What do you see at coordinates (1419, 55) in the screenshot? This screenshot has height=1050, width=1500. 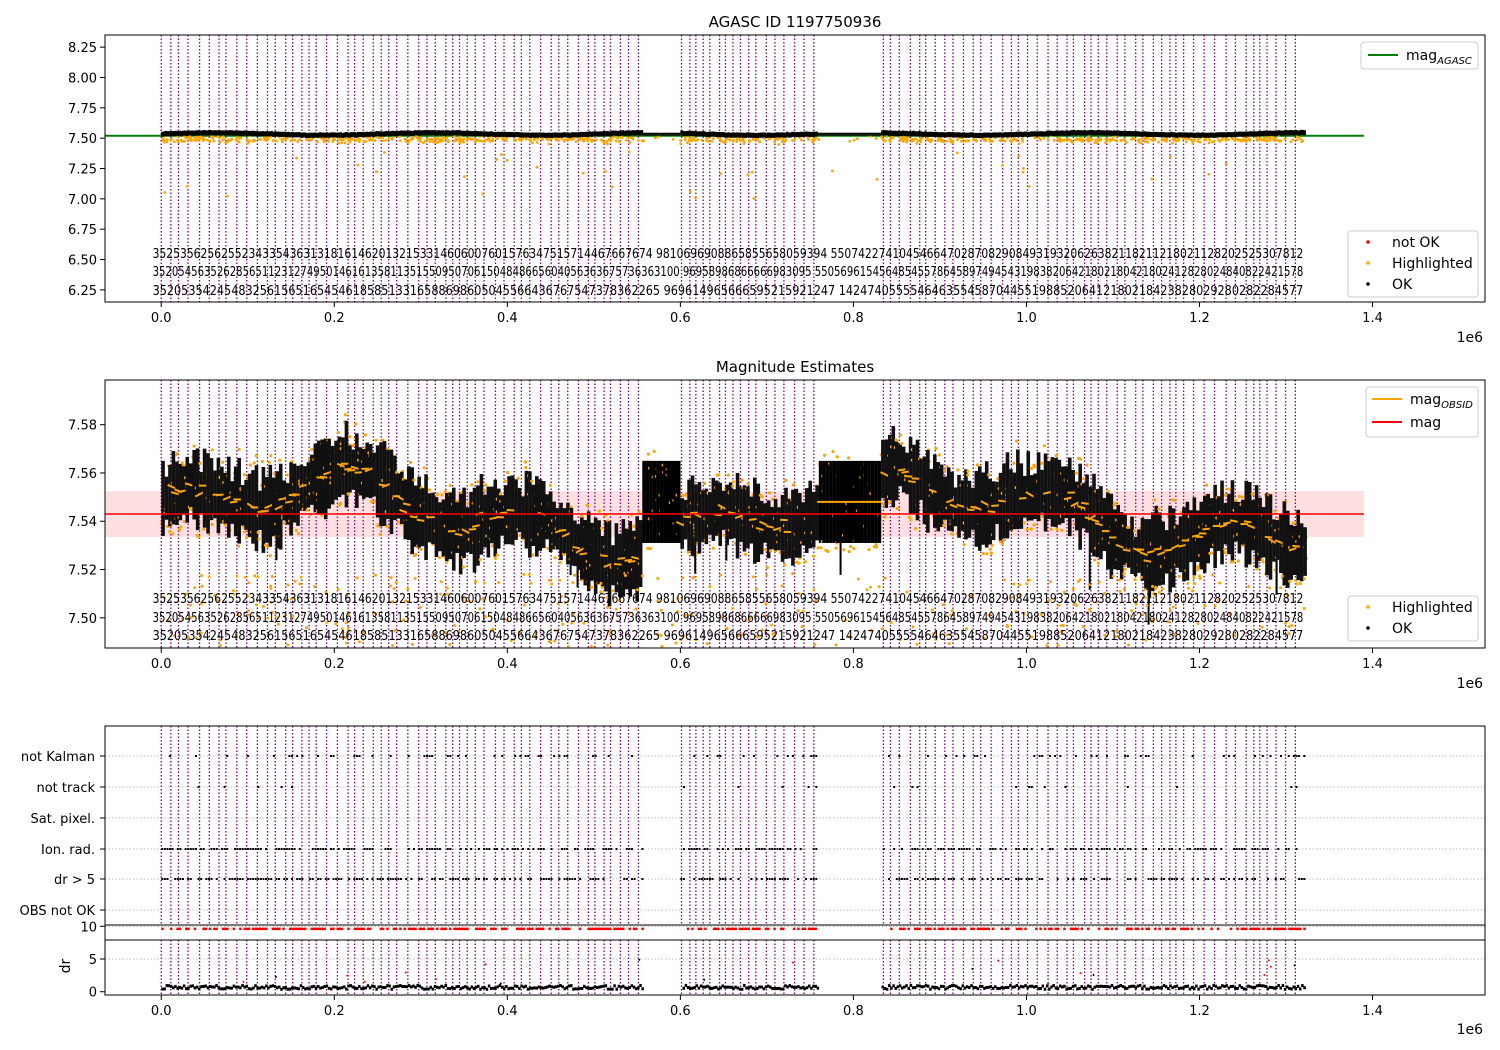 I see `panel1-legend-top: magAGASC` at bounding box center [1419, 55].